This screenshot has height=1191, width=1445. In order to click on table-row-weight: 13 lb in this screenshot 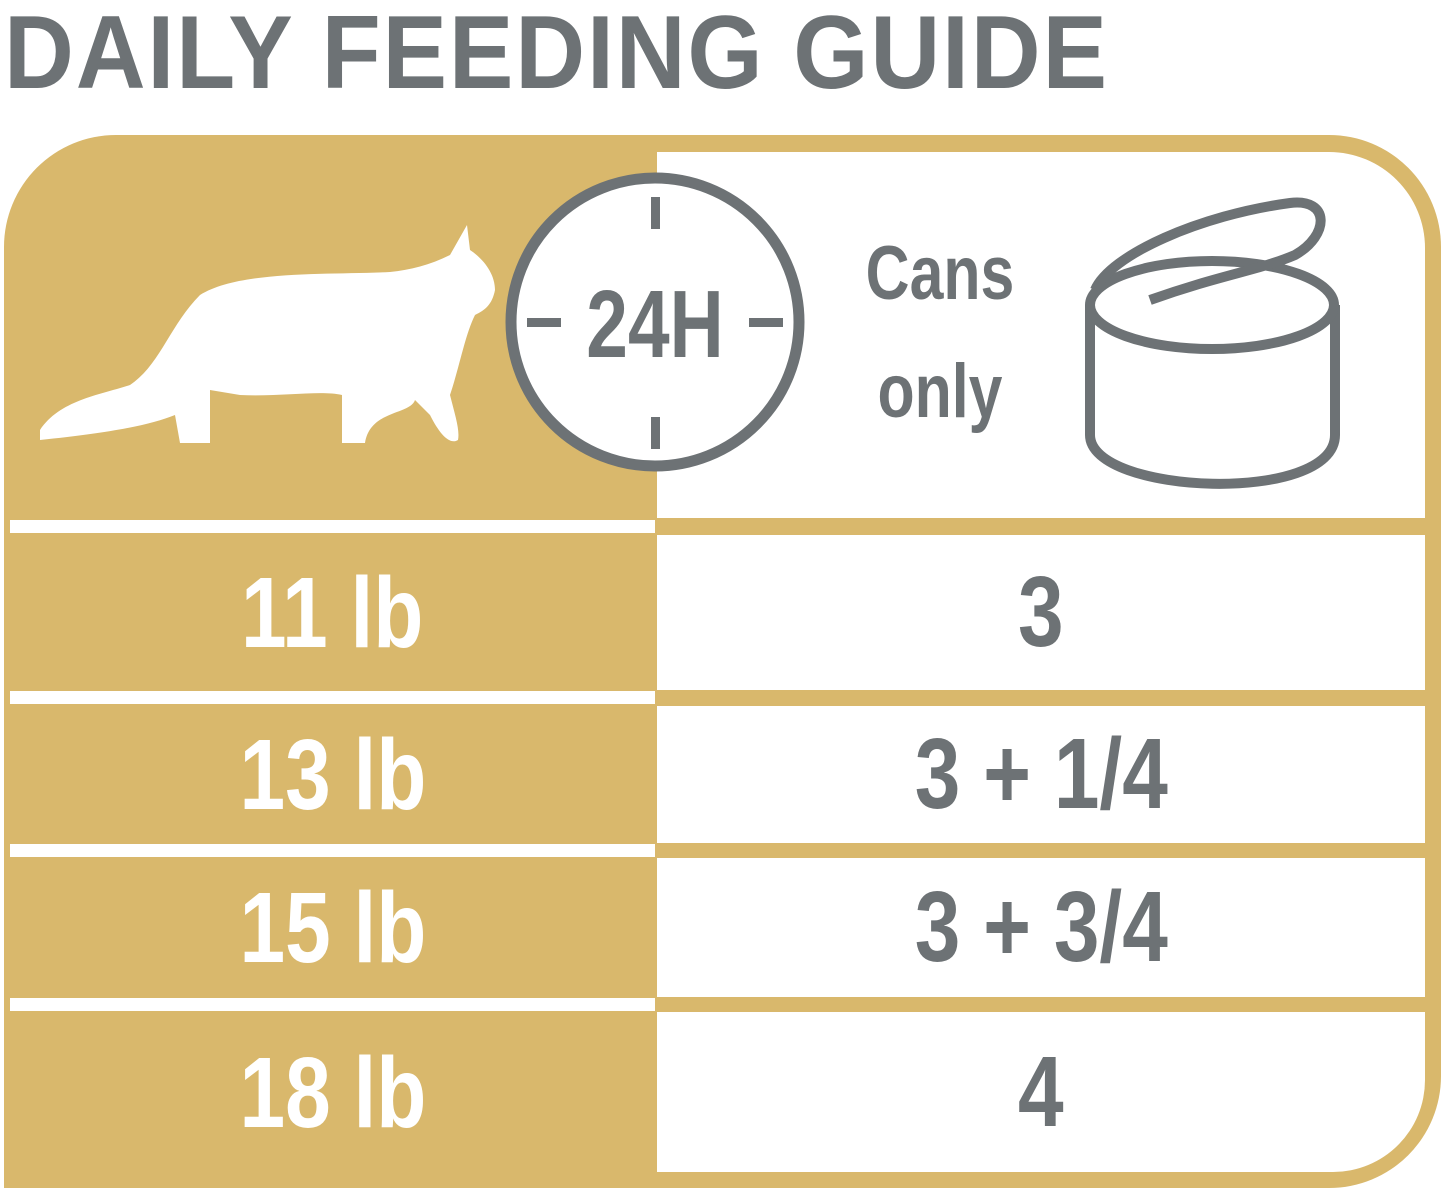, I will do `click(332, 775)`.